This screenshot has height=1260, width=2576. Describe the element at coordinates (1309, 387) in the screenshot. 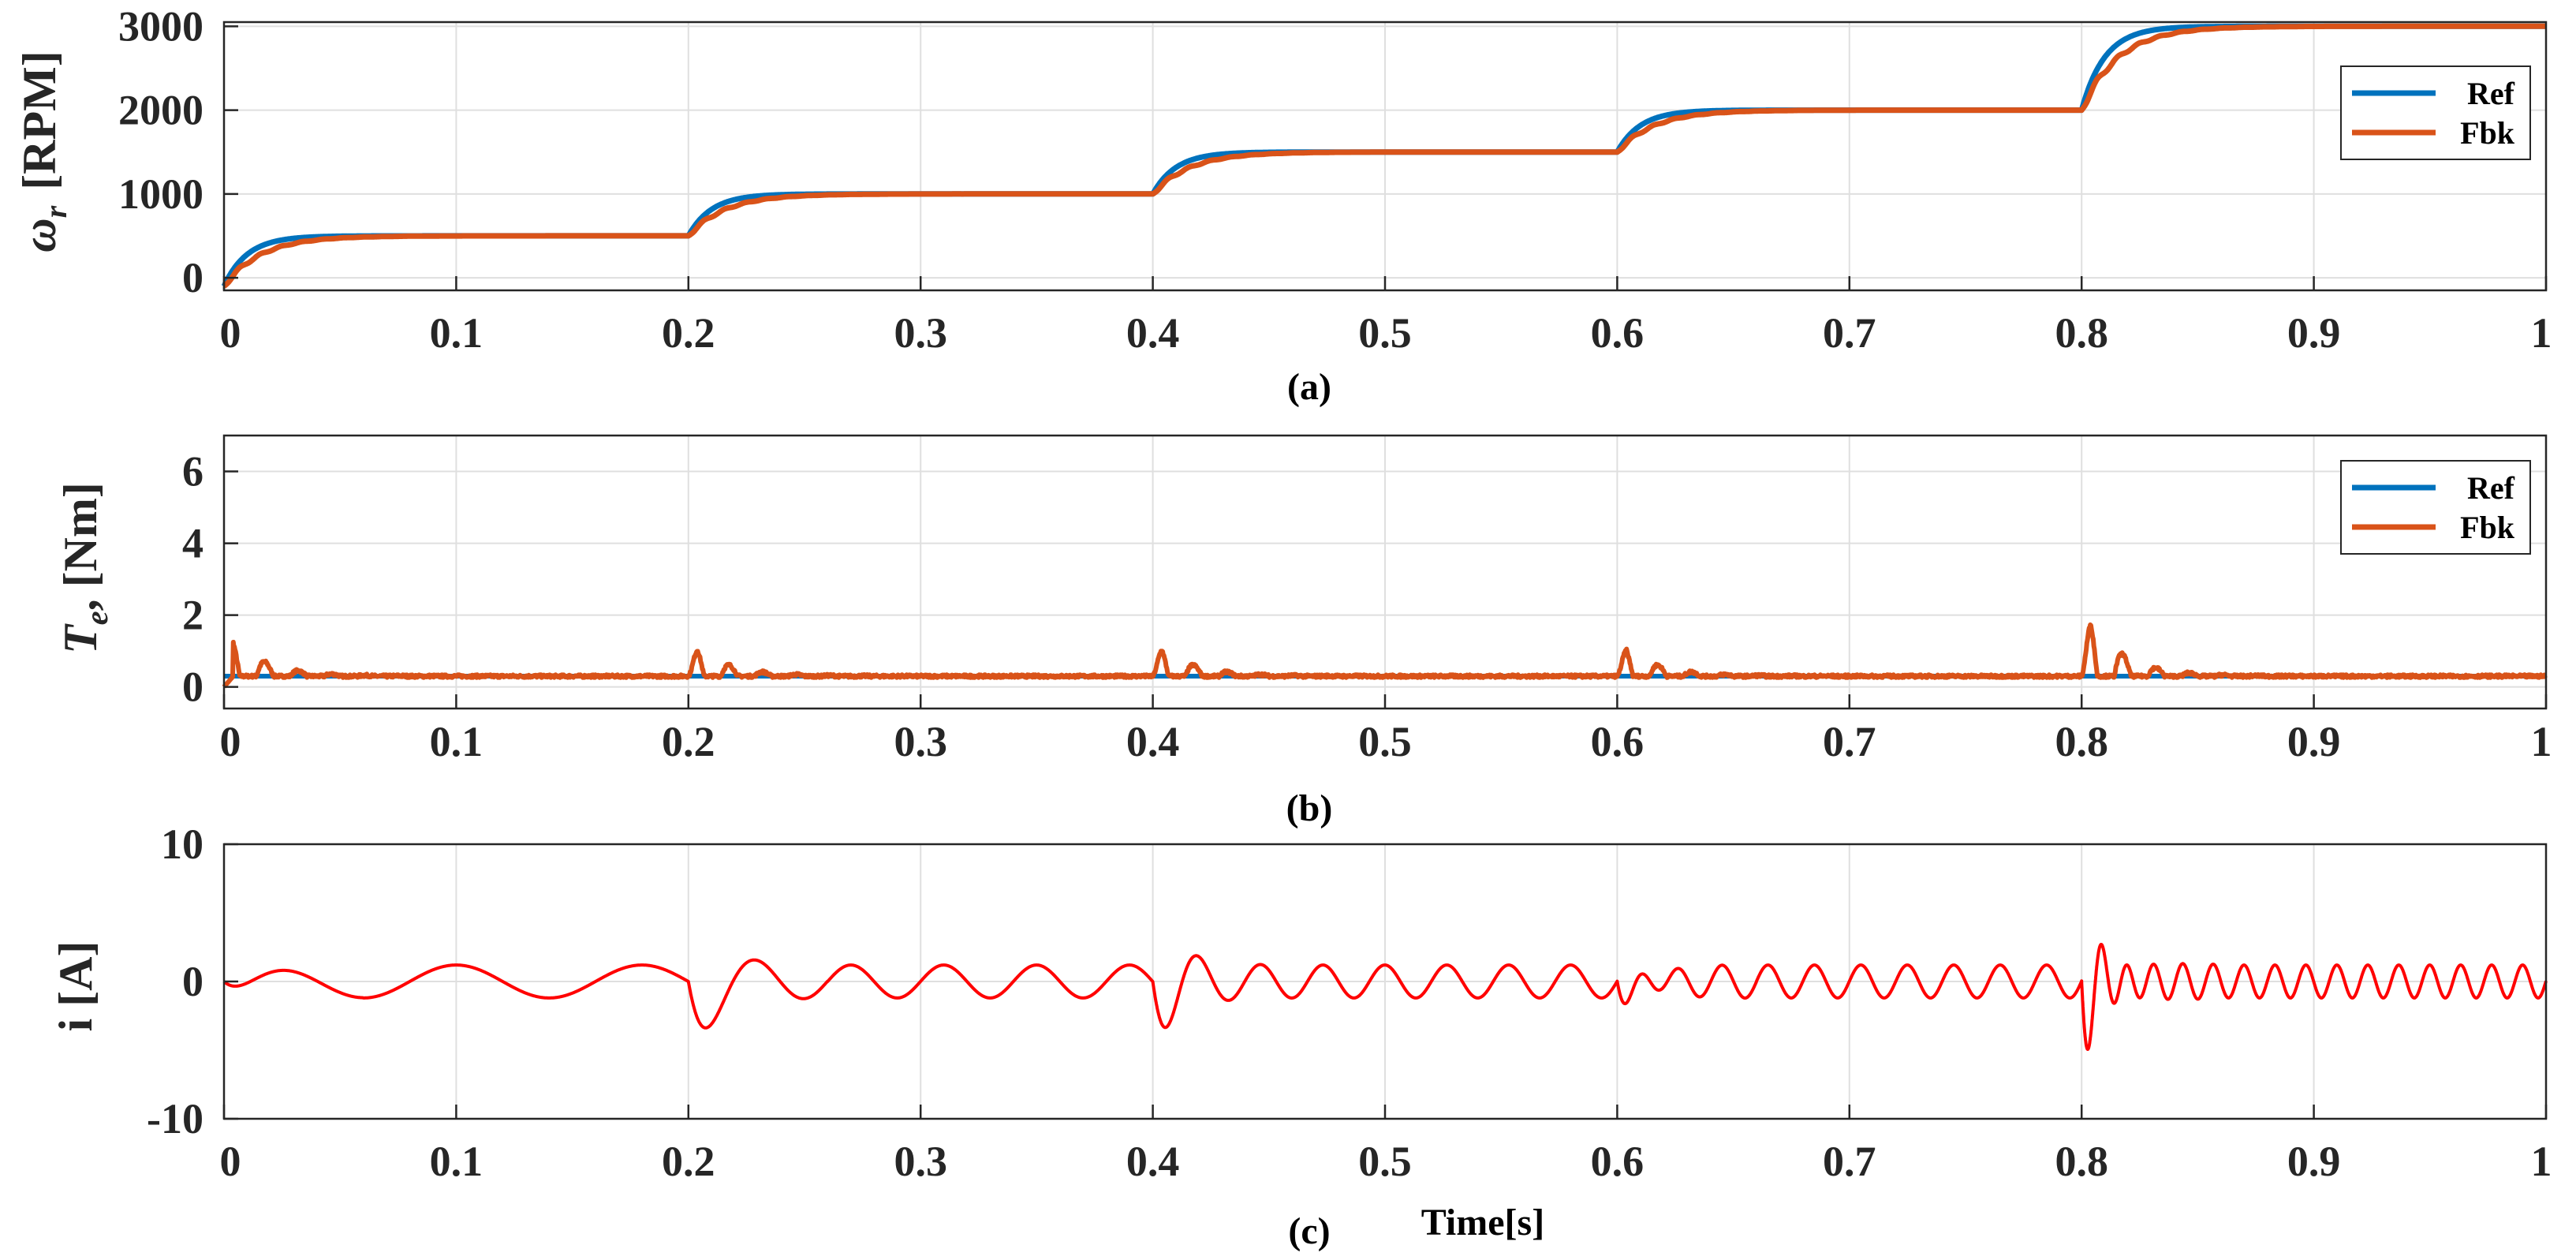

I see `panel-a-caption: (a)` at that location.